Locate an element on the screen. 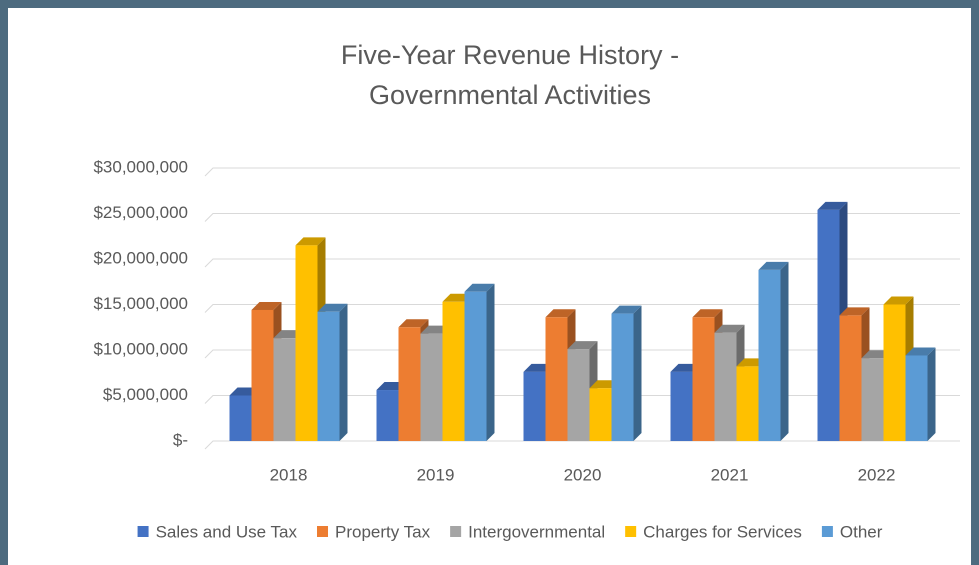 This screenshot has height=565, width=979. y-tick-label: $5,000,000 is located at coordinates (145, 394).